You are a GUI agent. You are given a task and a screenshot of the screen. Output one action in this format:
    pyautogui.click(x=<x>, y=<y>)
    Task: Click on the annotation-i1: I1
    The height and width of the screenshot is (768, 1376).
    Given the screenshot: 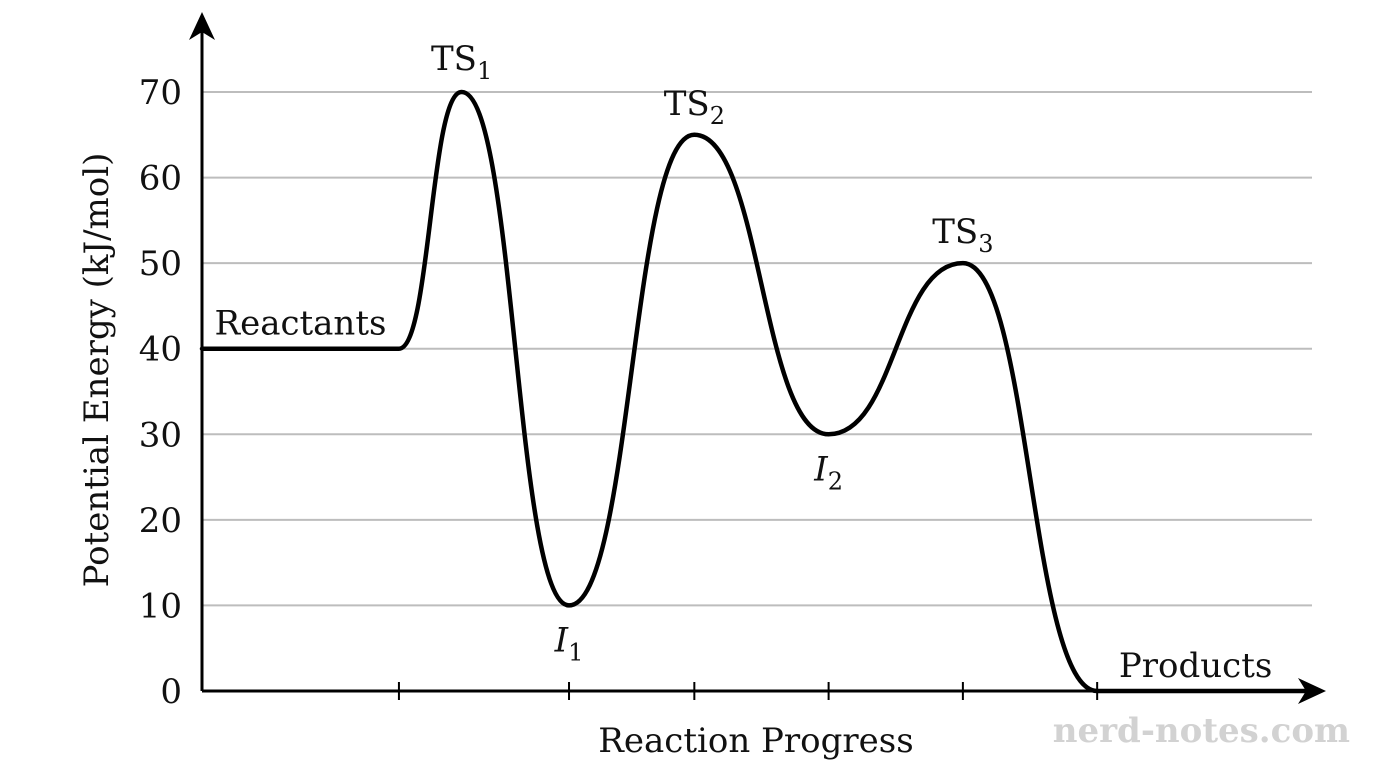 What is the action you would take?
    pyautogui.click(x=569, y=643)
    